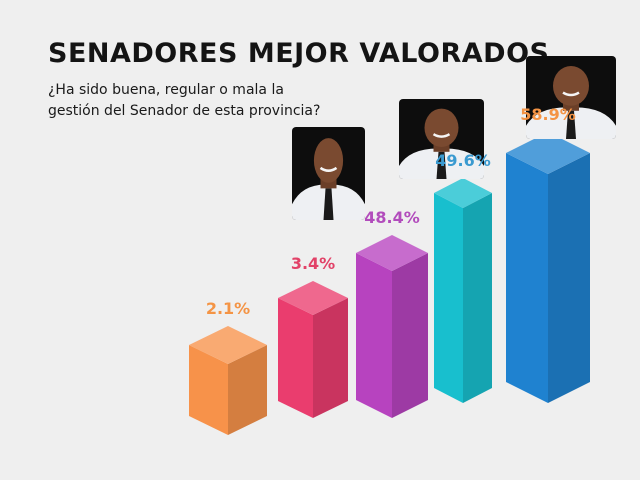  I want to click on chart-title: SENADORES MEJOR VALORADOS, so click(299, 53).